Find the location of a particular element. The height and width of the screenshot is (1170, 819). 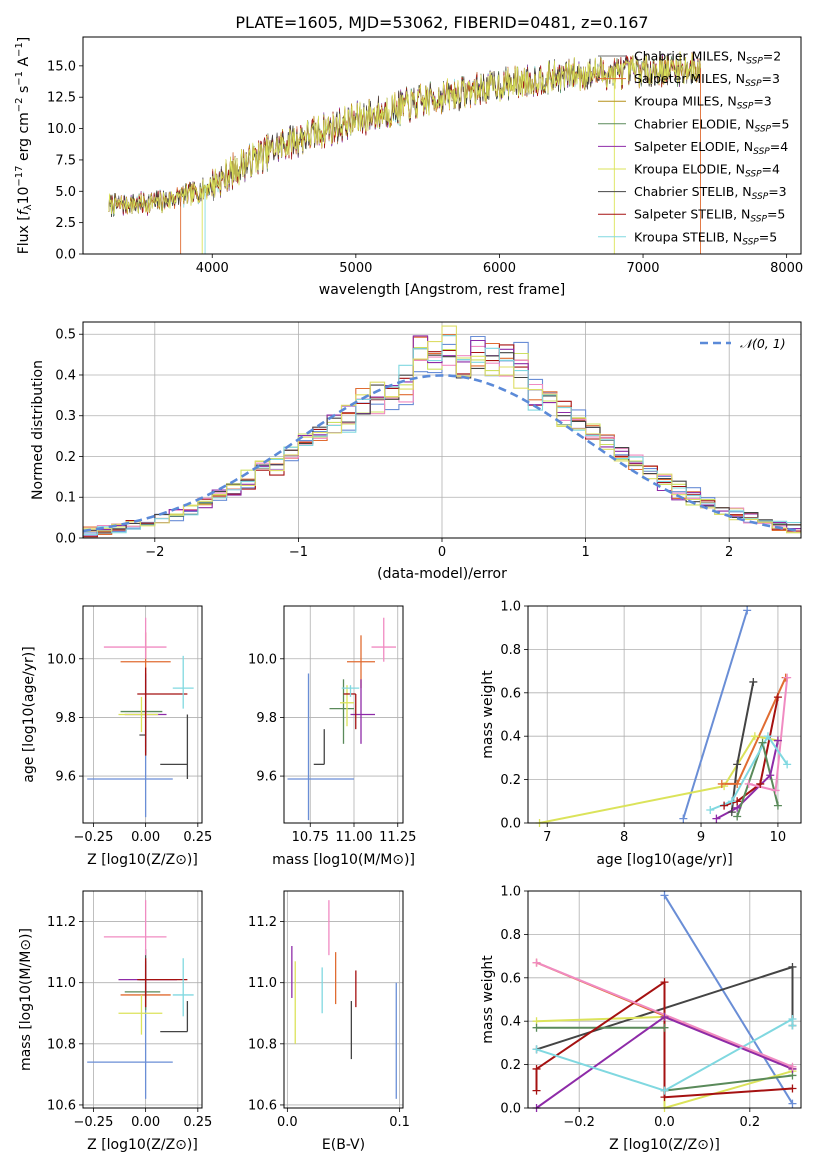

residuals-xtick-label: 1 is located at coordinates (585, 552).